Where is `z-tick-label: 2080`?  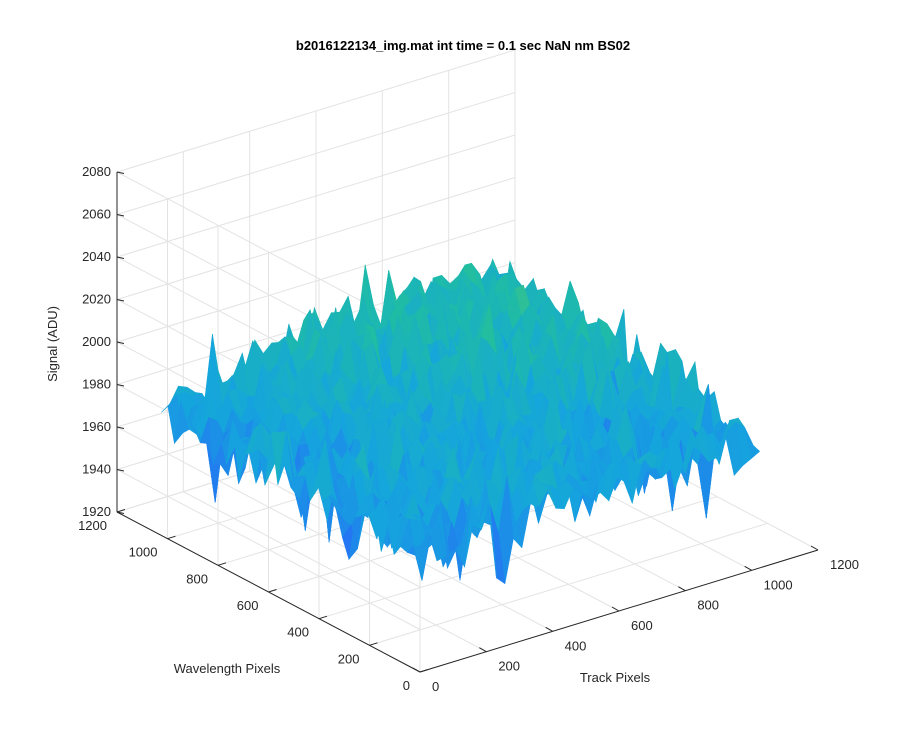
z-tick-label: 2080 is located at coordinates (96, 171).